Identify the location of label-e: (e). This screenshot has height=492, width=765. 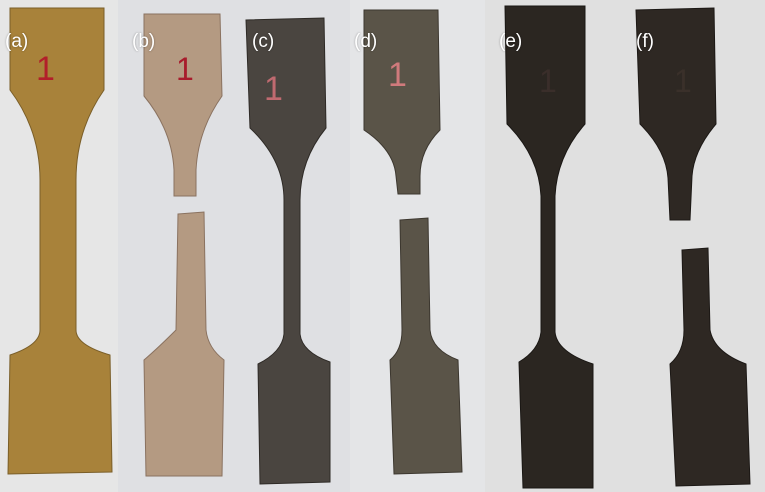
(511, 41).